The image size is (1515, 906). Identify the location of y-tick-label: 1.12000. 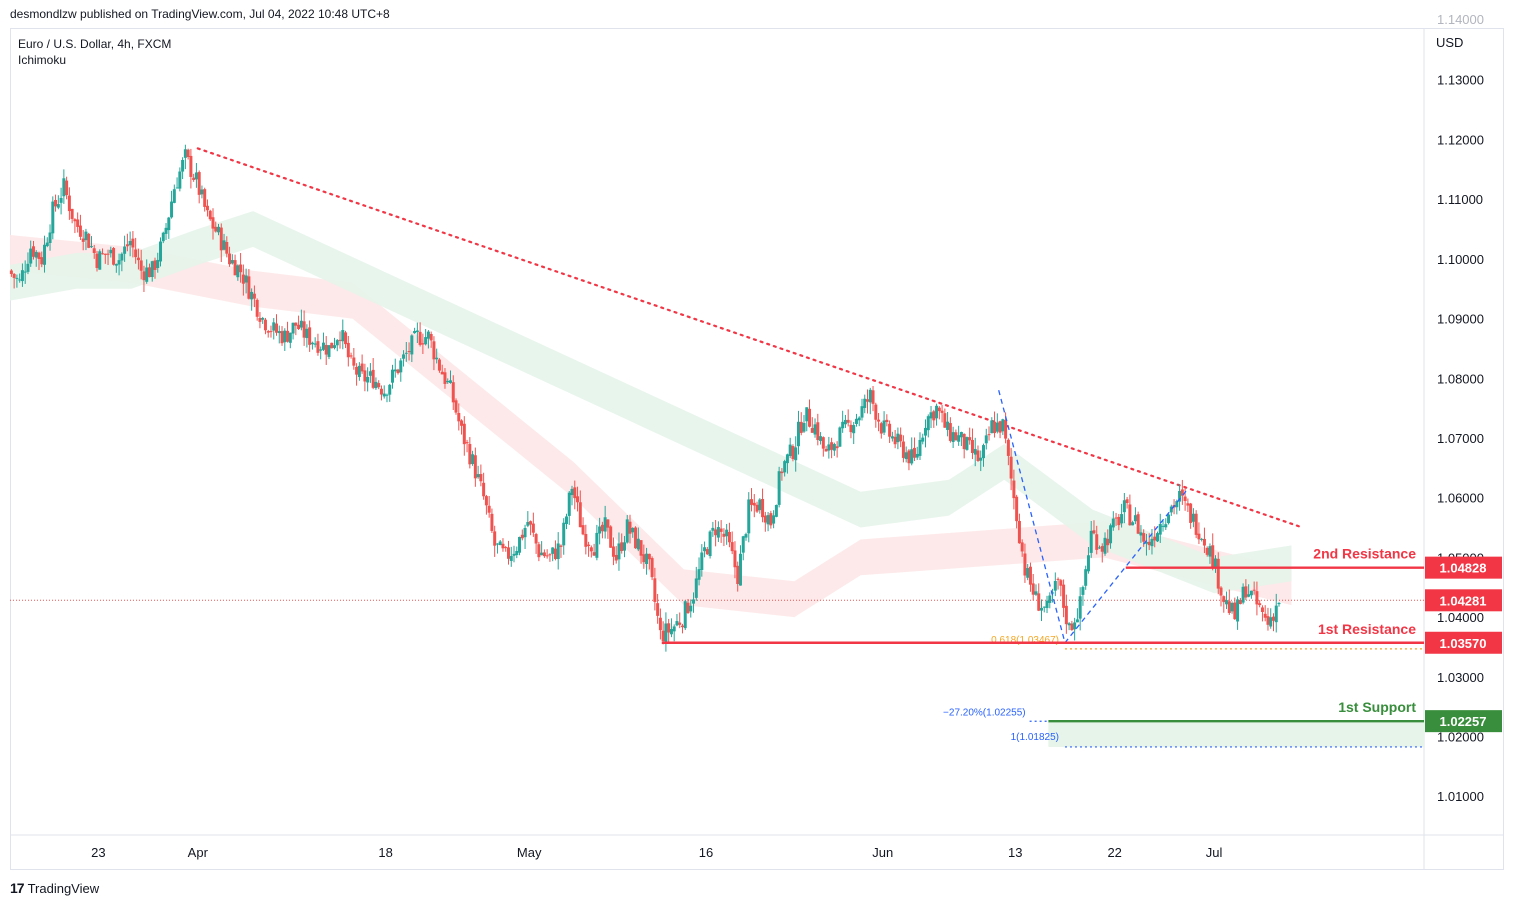
(1460, 139).